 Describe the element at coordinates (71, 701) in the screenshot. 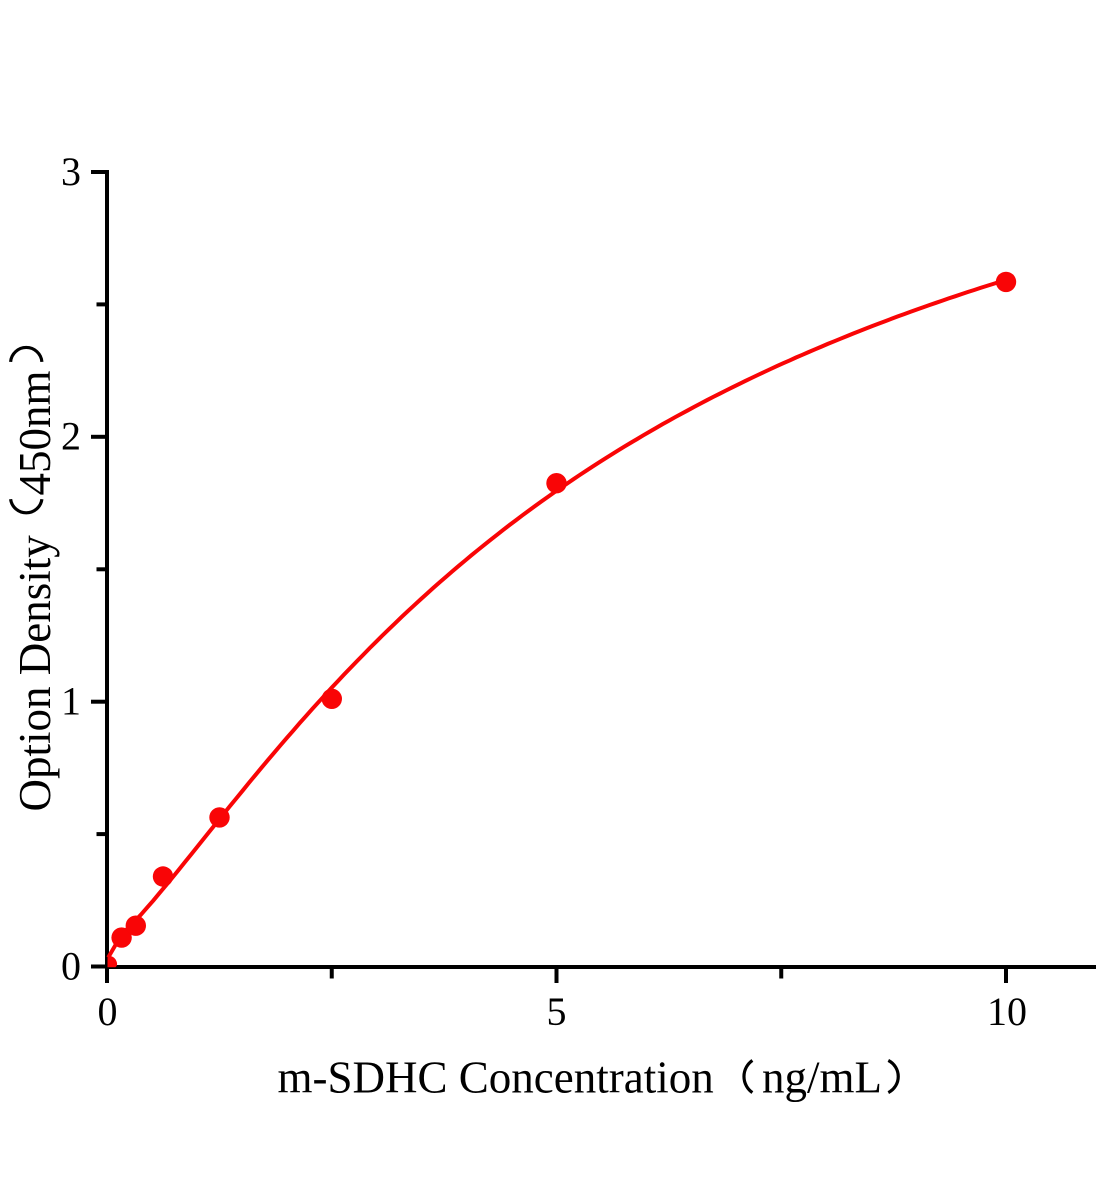

I see `svg-text: 1` at that location.